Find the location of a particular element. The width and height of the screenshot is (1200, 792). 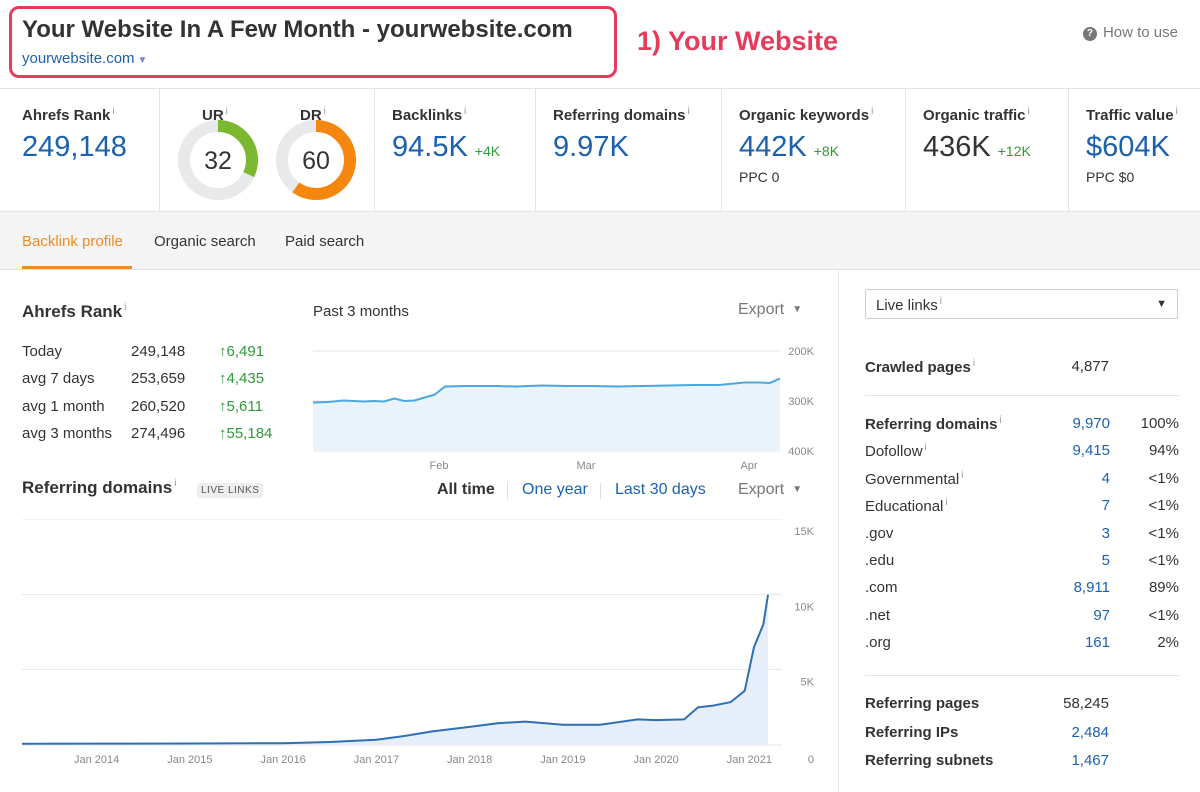

rank-export-button: Export ▼ is located at coordinates (770, 309).